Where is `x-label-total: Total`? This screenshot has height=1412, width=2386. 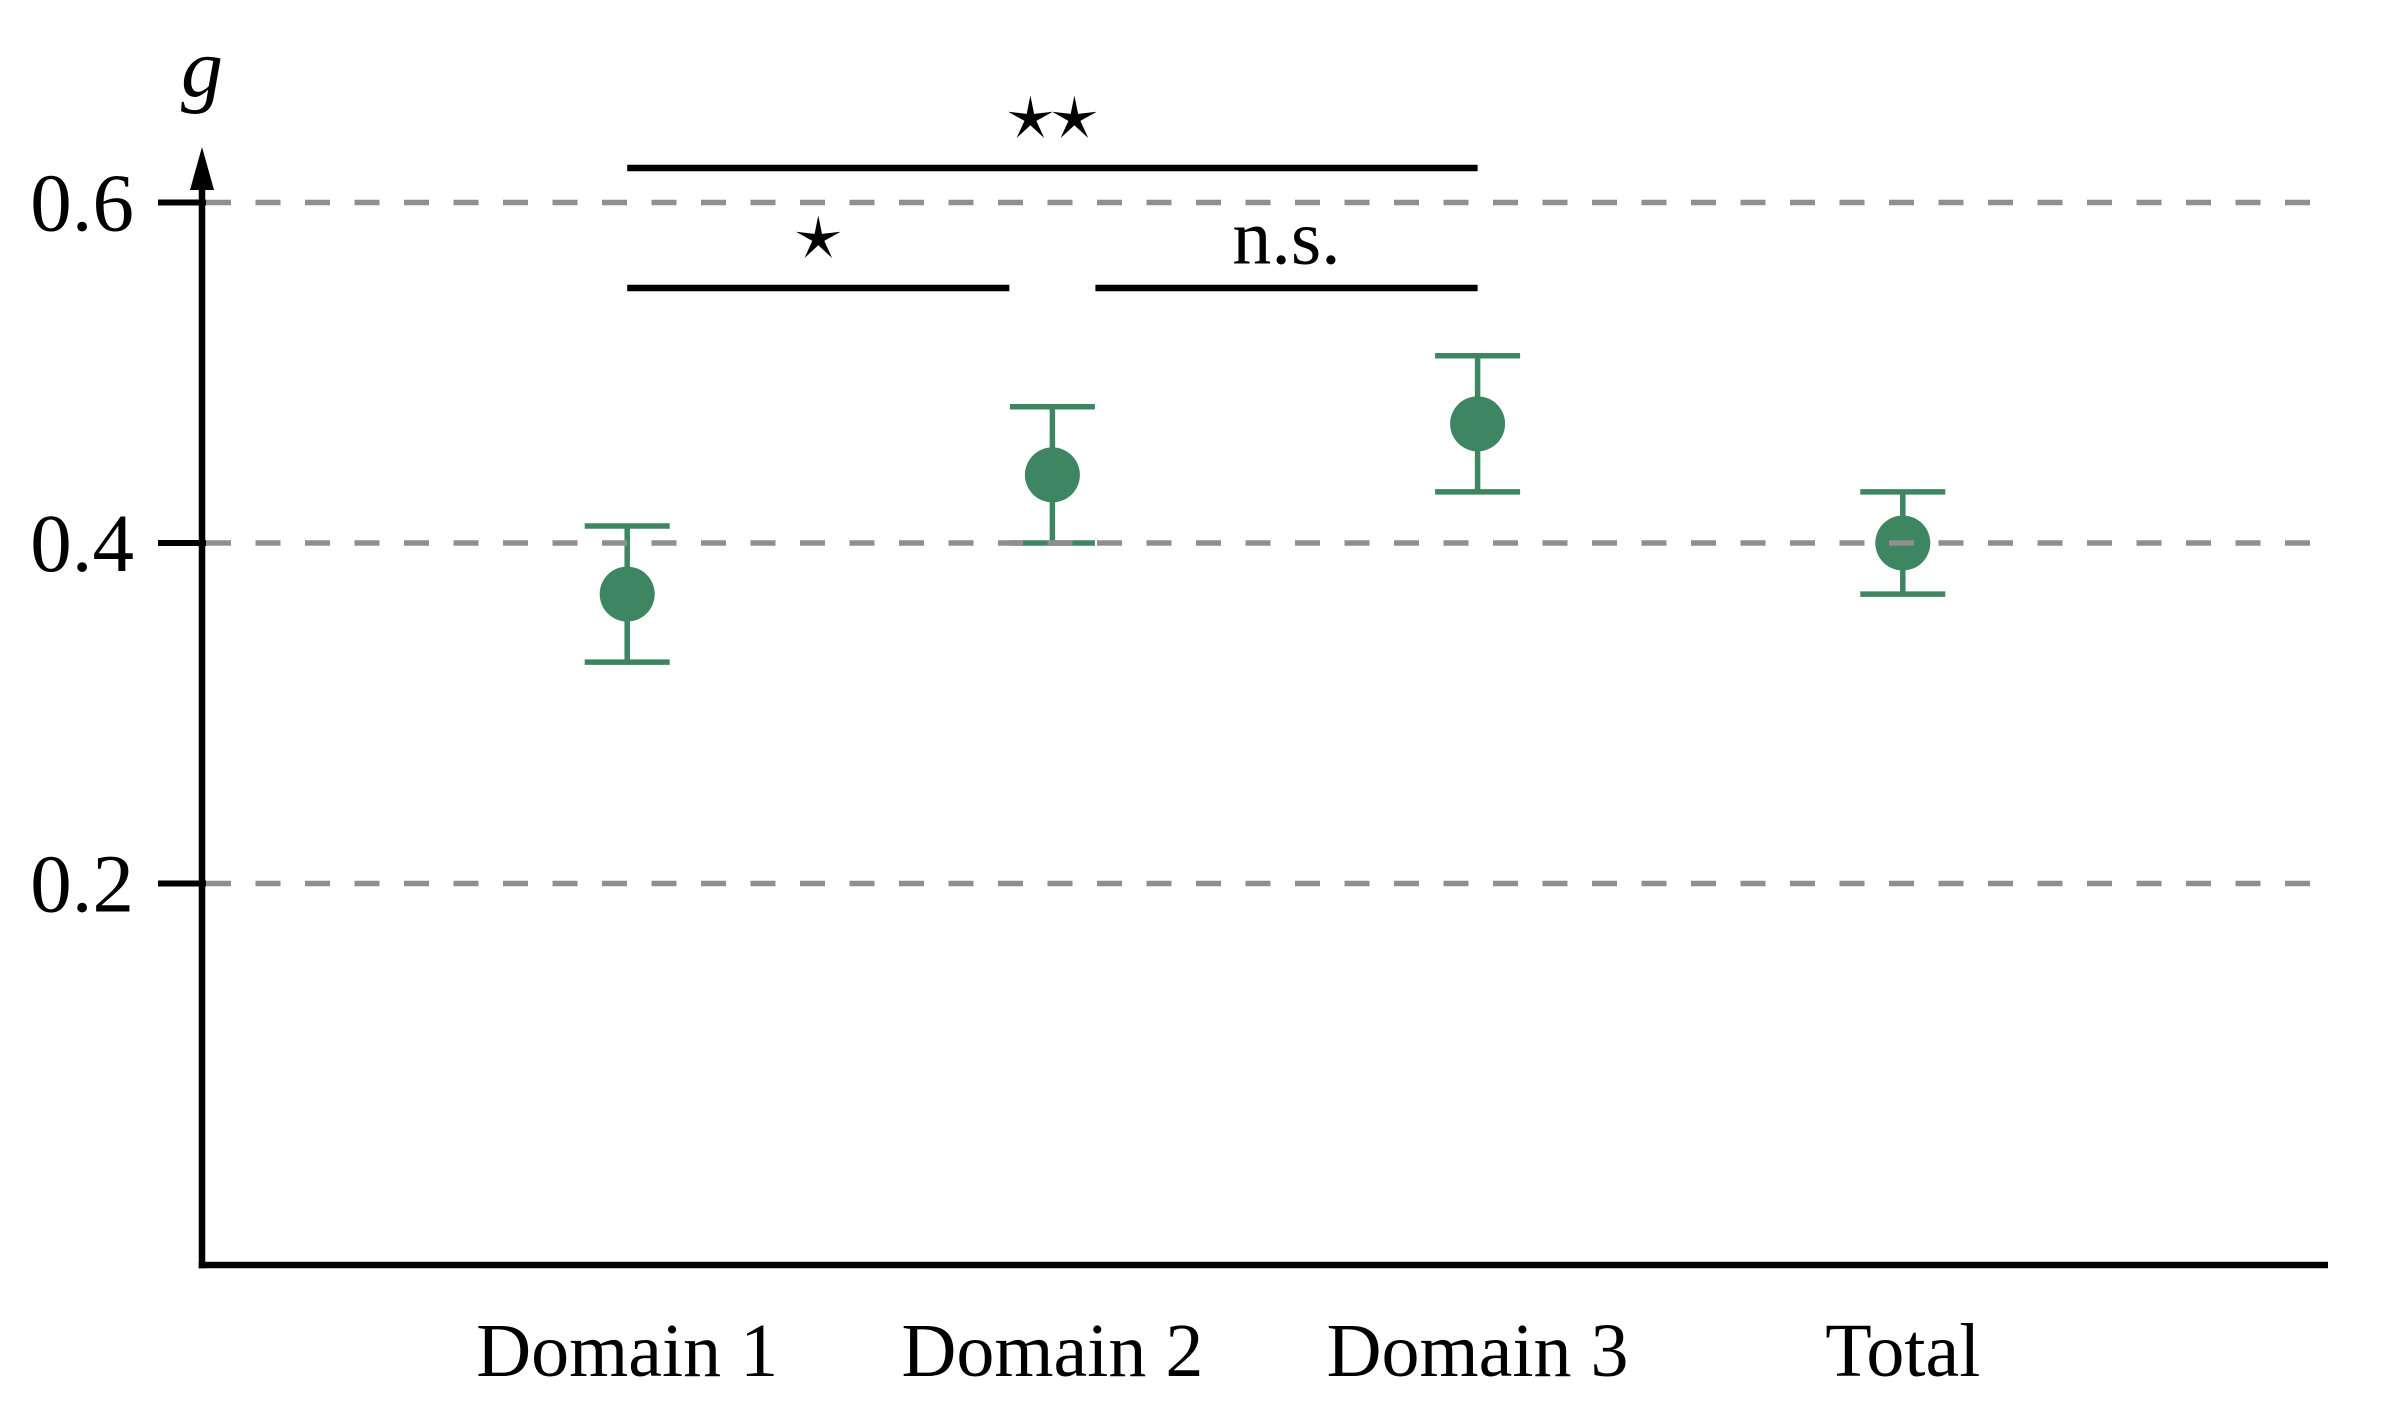 x-label-total: Total is located at coordinates (1902, 1351).